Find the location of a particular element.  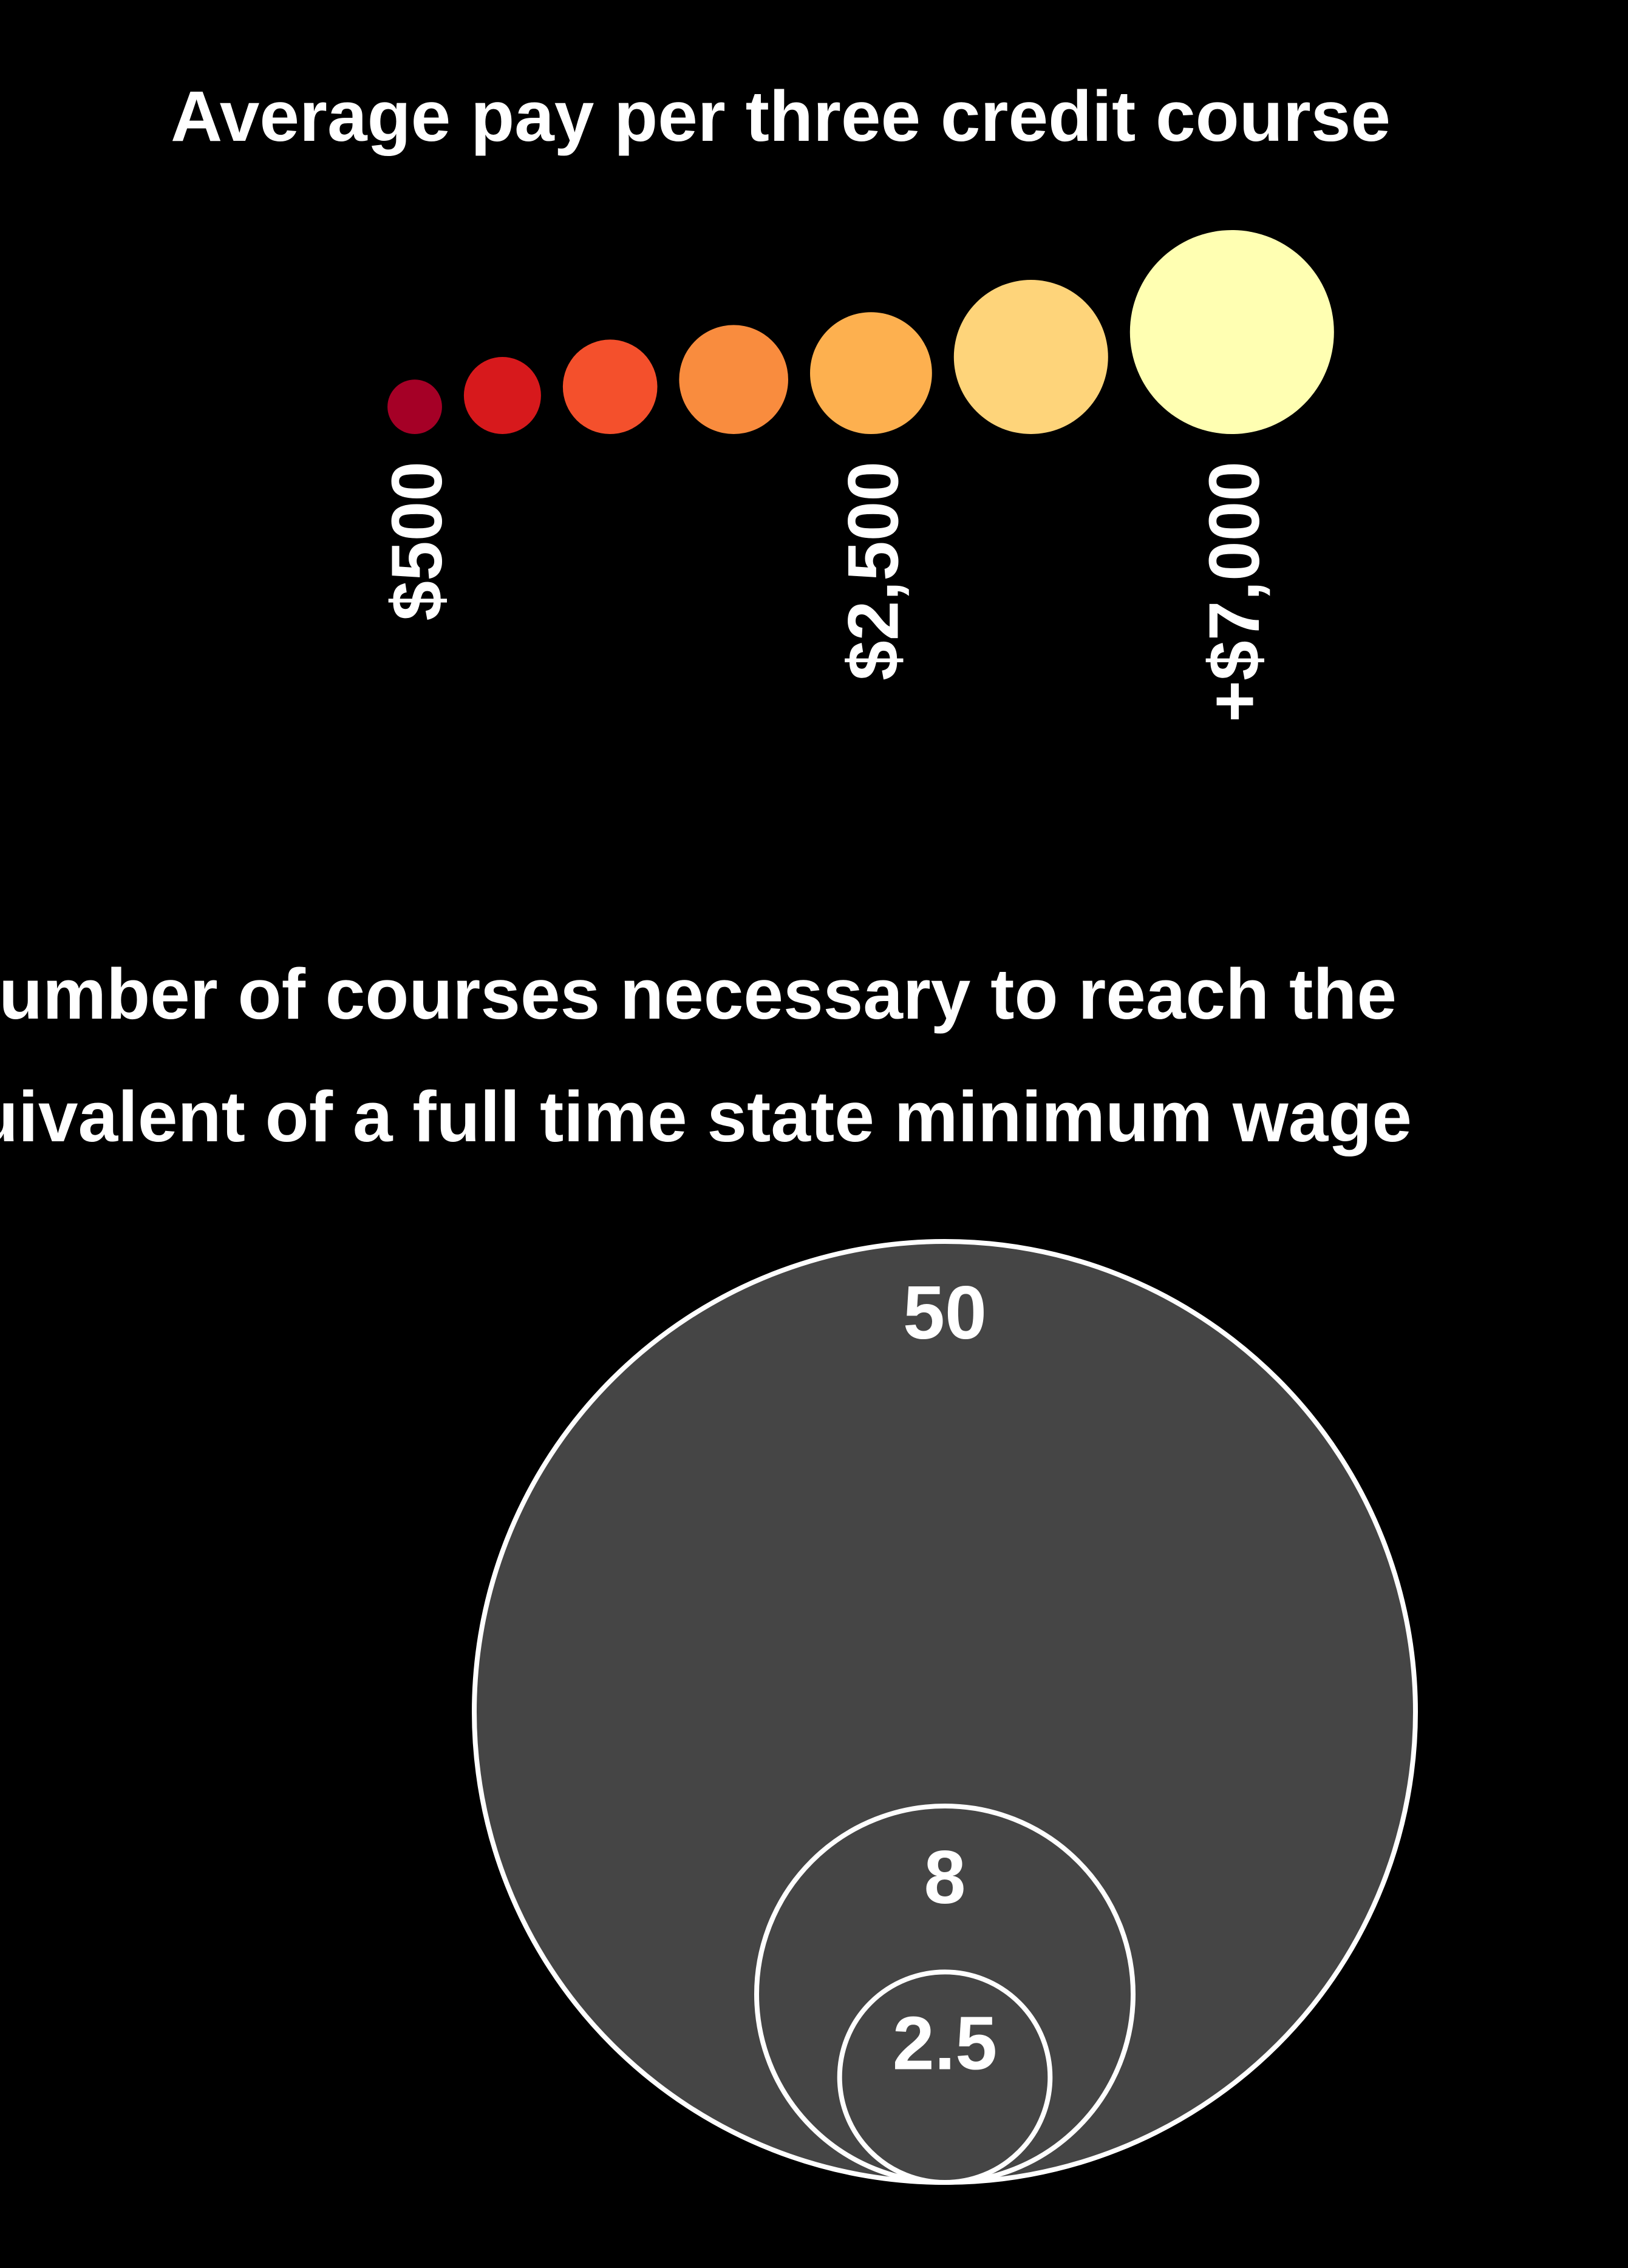

pay-bubbles is located at coordinates (860, 332).